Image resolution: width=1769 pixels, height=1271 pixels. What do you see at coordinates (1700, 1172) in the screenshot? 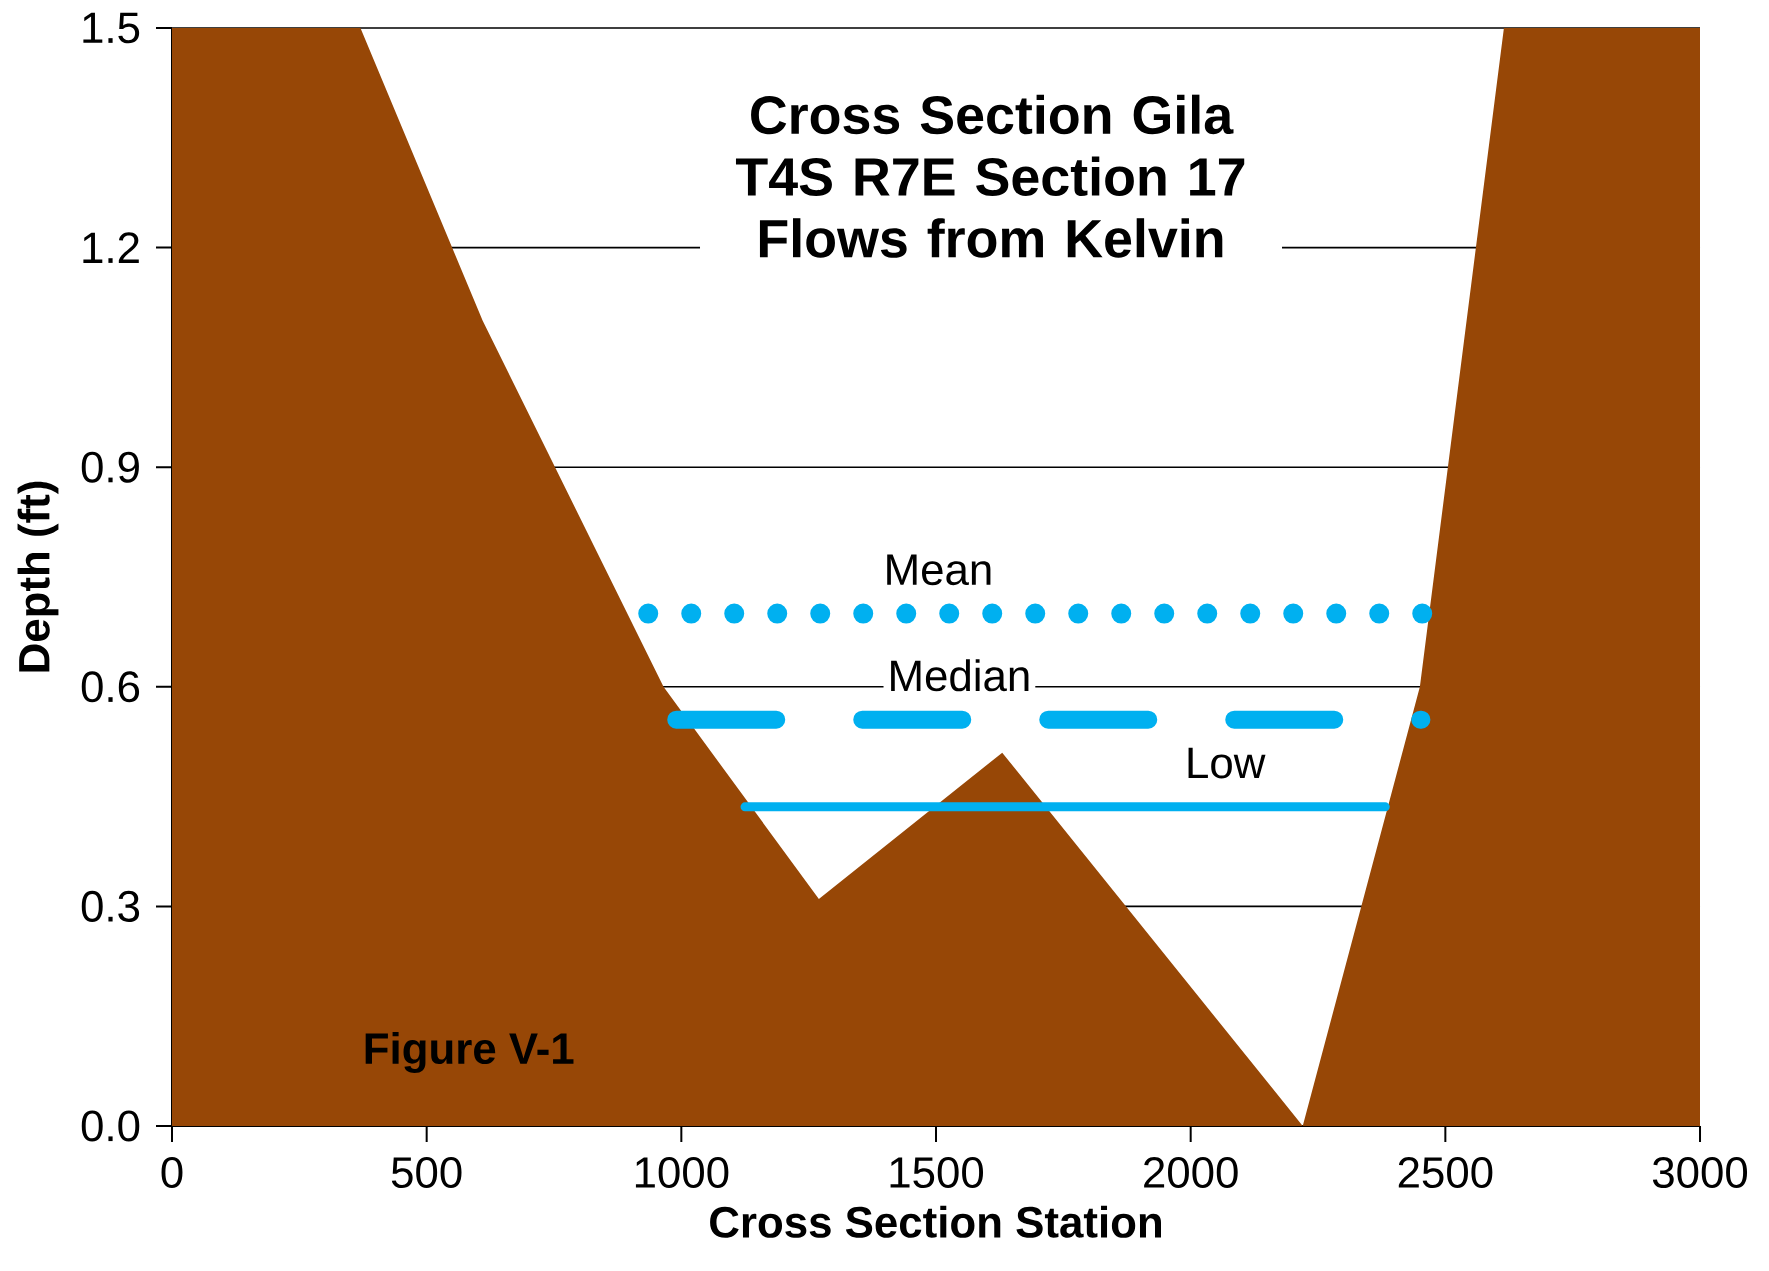
I see `x-tick-label: 3000` at bounding box center [1700, 1172].